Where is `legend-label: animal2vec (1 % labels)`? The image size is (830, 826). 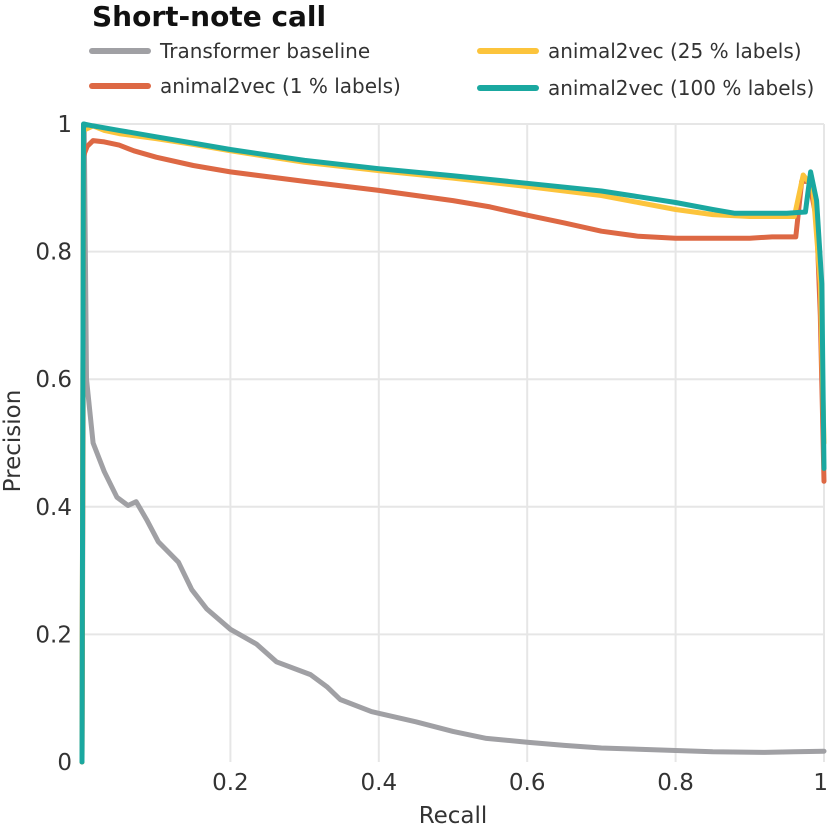 legend-label: animal2vec (1 % labels) is located at coordinates (280, 86).